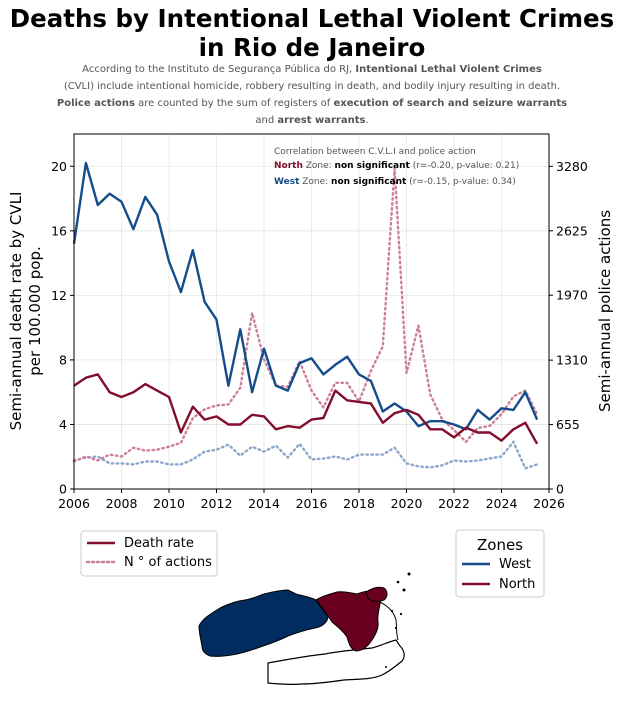  What do you see at coordinates (149, 553) in the screenshot?
I see `legend-line-style: Death rate N ° of actions` at bounding box center [149, 553].